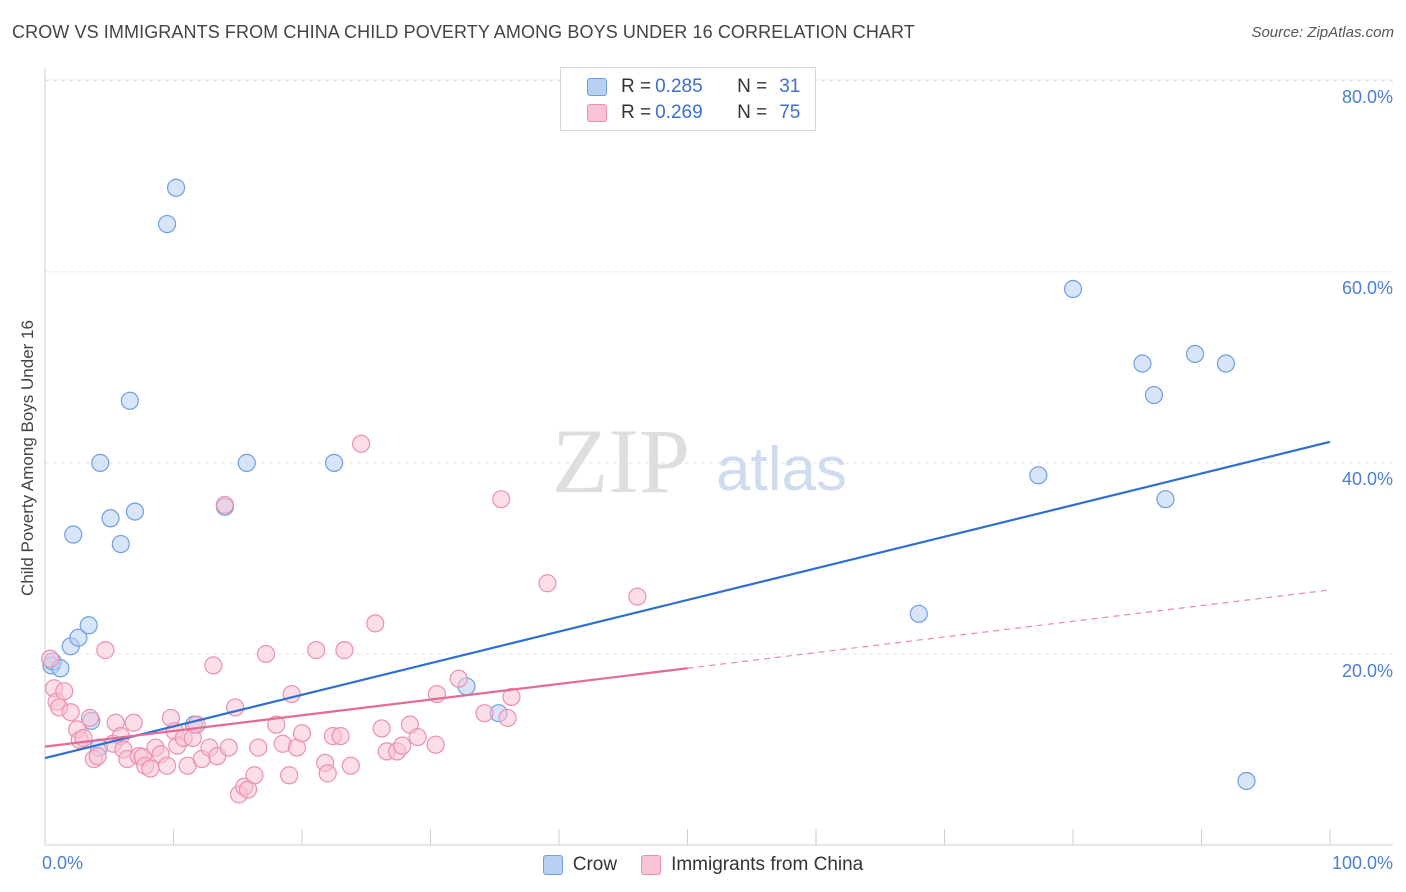  I want to click on watermark-atlas: atlas, so click(781, 469).